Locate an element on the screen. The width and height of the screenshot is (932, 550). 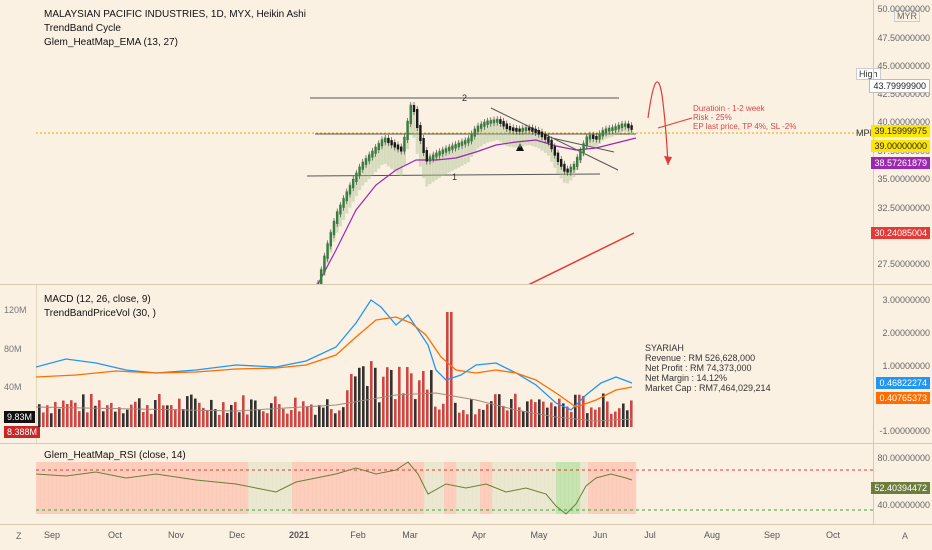
x-tick: 2021 is located at coordinates (299, 535).